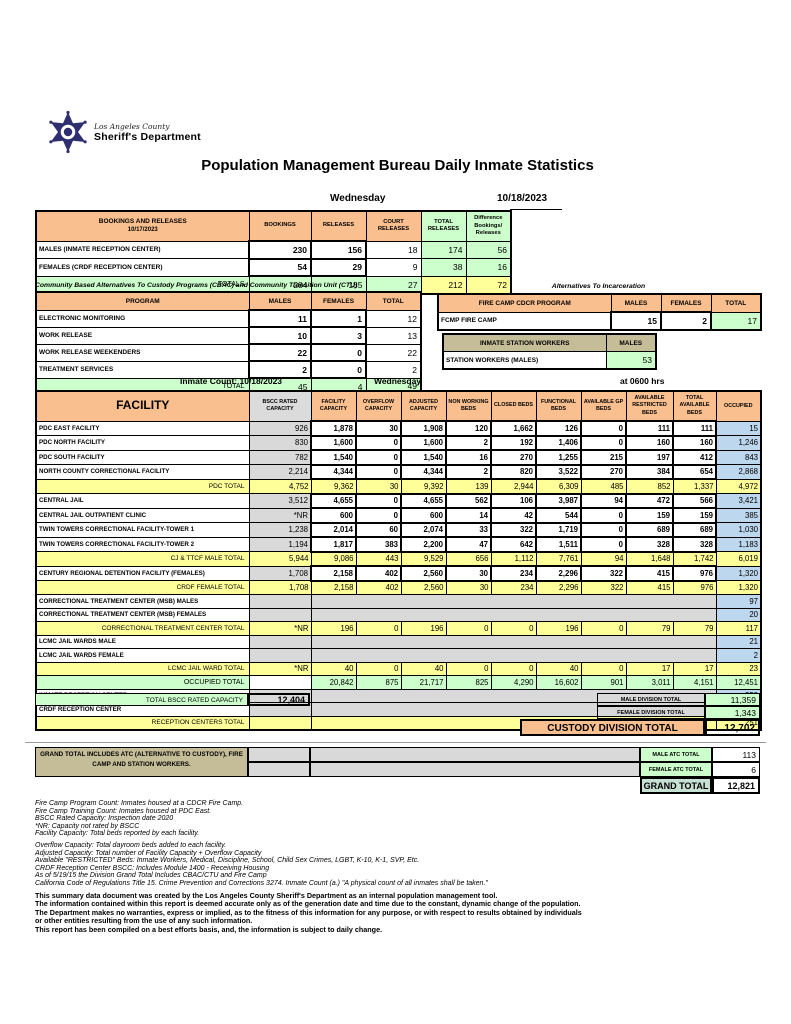  What do you see at coordinates (513, 559) in the screenshot?
I see `cell-value: 1,112` at bounding box center [513, 559].